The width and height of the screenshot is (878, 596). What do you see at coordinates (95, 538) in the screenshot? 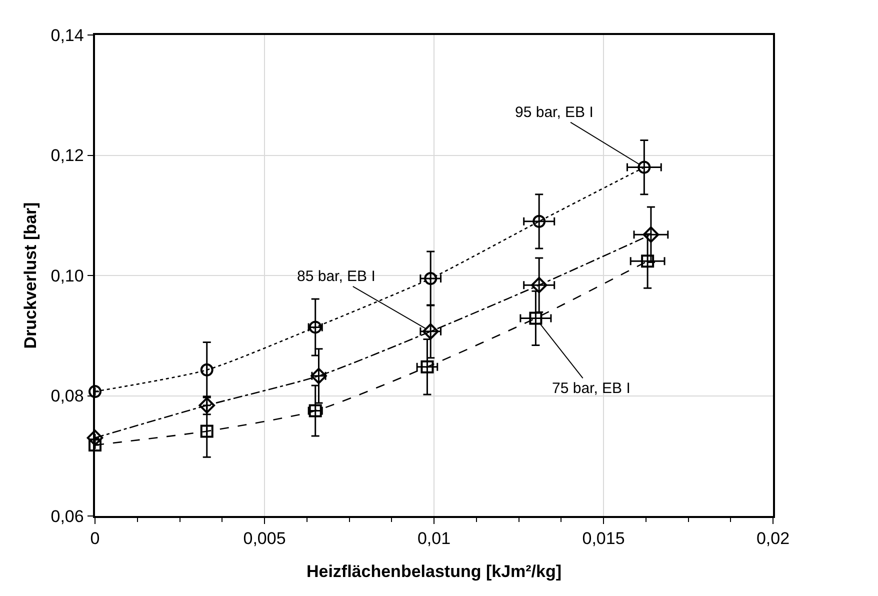
I see `x-tick-label: 0` at bounding box center [95, 538].